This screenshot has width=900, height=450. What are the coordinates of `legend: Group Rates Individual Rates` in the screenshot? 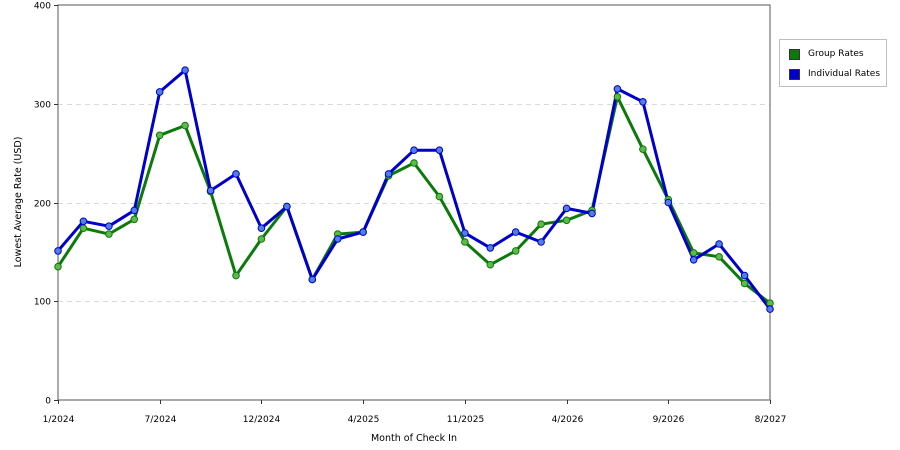 It's located at (833, 63).